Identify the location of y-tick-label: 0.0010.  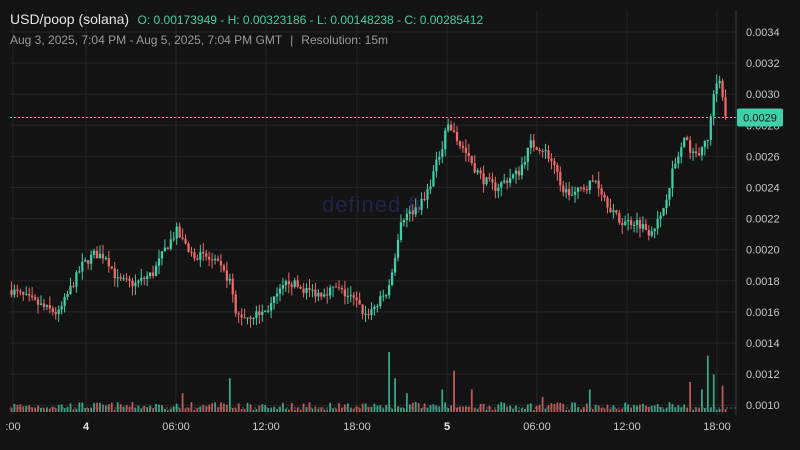
(763, 406).